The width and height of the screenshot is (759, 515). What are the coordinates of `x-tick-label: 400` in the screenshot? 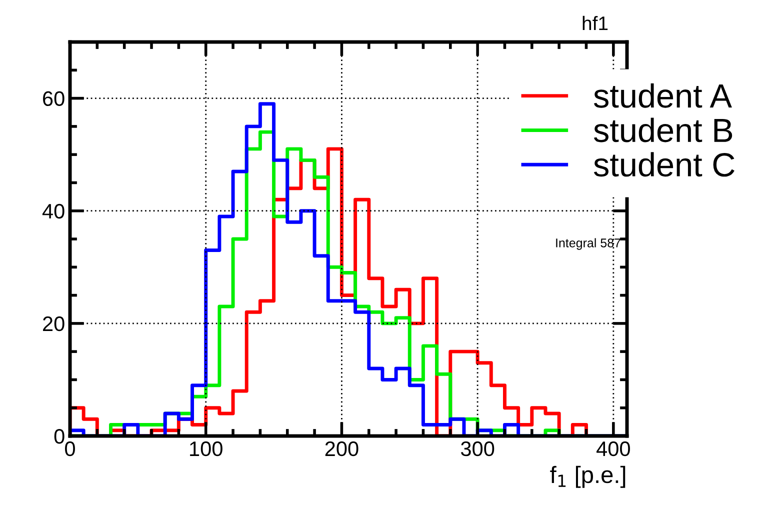 It's located at (613, 448).